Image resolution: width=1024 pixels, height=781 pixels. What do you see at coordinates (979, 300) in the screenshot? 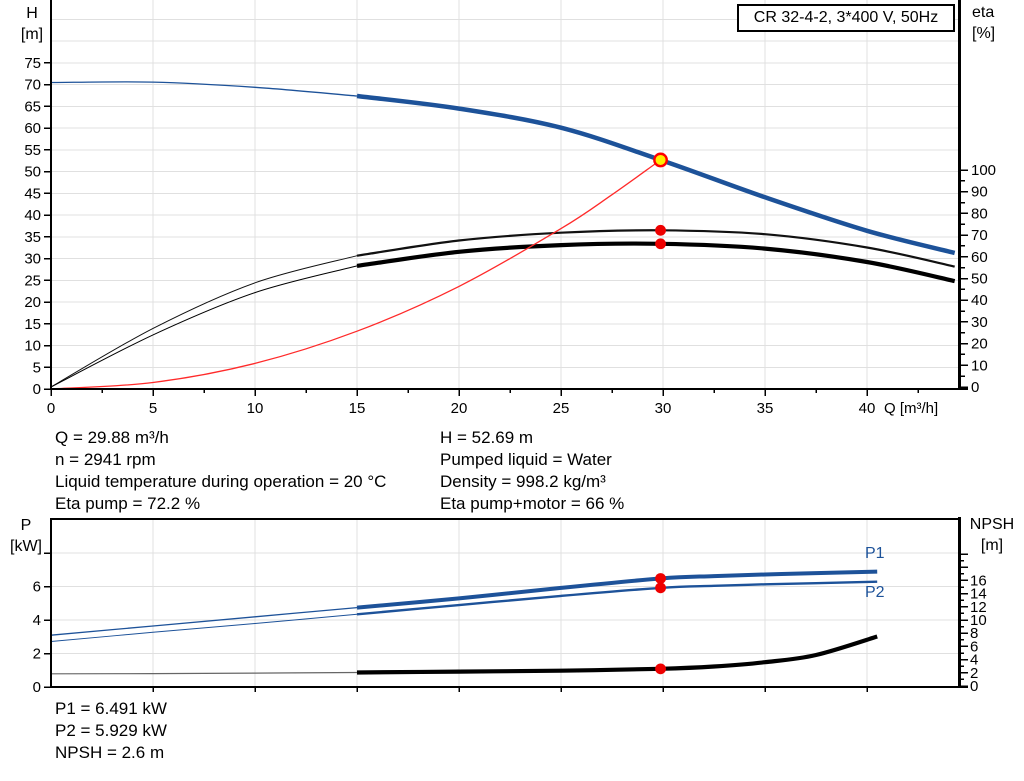
I see `eta-axis-tick-label: 40` at bounding box center [979, 300].